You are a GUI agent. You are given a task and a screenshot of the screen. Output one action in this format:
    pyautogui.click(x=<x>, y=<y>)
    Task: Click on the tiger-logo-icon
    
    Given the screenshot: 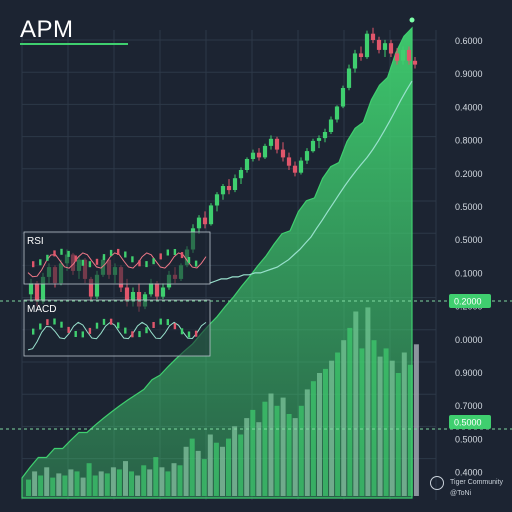 What is the action you would take?
    pyautogui.click(x=437, y=483)
    